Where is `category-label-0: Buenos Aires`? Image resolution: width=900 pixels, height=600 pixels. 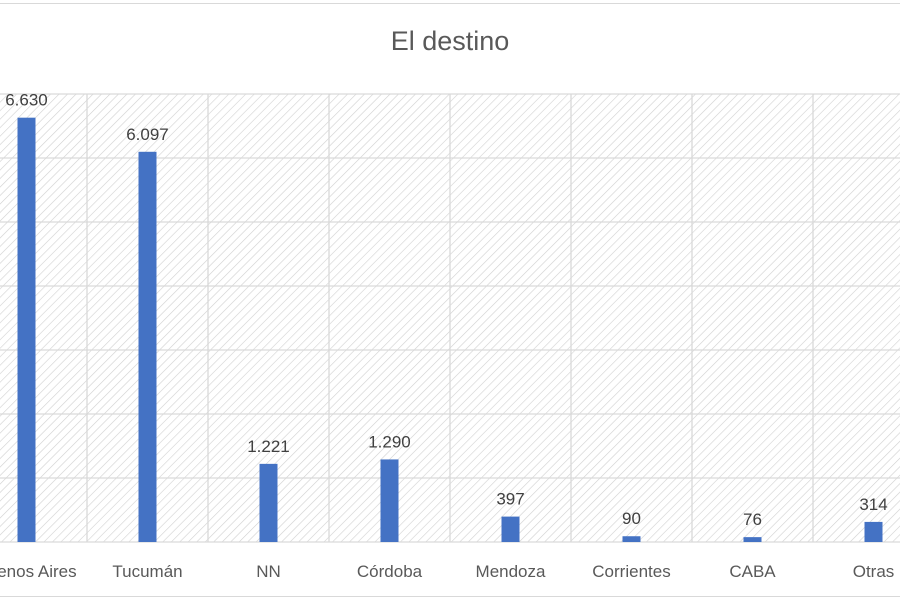
category-label-0: Buenos Aires is located at coordinates (38, 571).